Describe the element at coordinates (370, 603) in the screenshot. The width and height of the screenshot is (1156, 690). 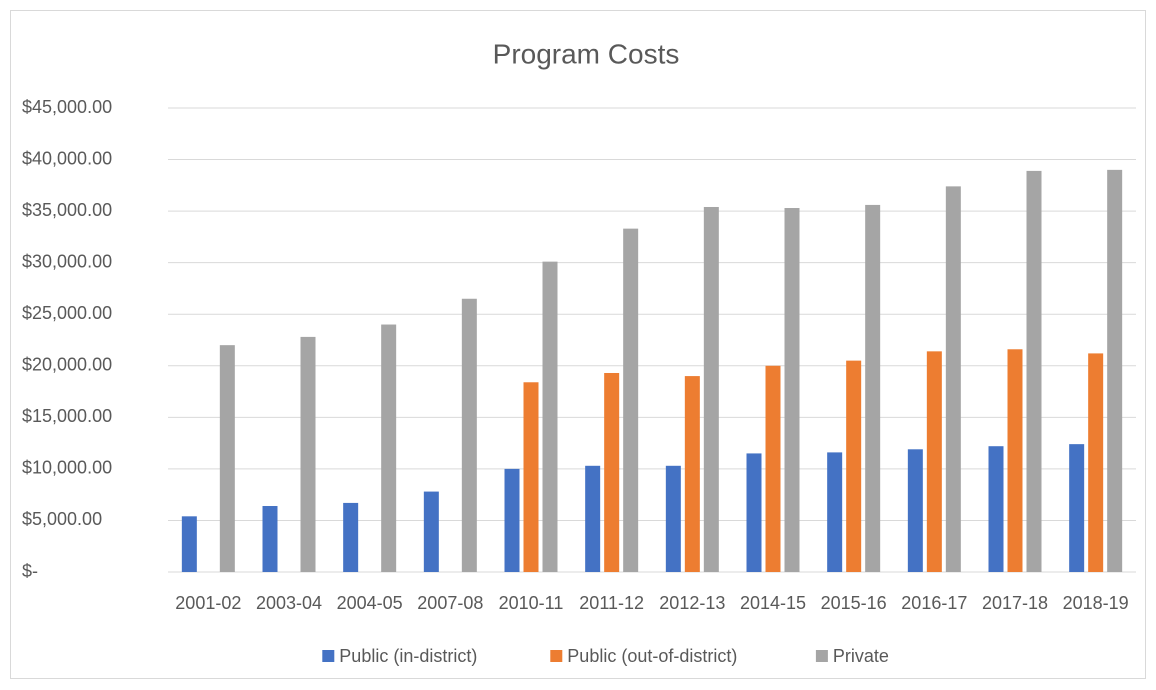
I see `x-tick-label: 2004-05` at that location.